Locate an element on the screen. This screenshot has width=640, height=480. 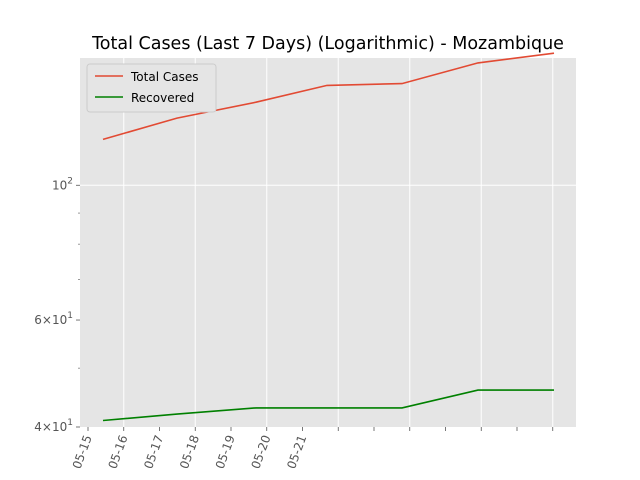
x-axis: 05-15 05-16 05-17 05-18 05-19 05-20 05-21 is located at coordinates (312, 449).